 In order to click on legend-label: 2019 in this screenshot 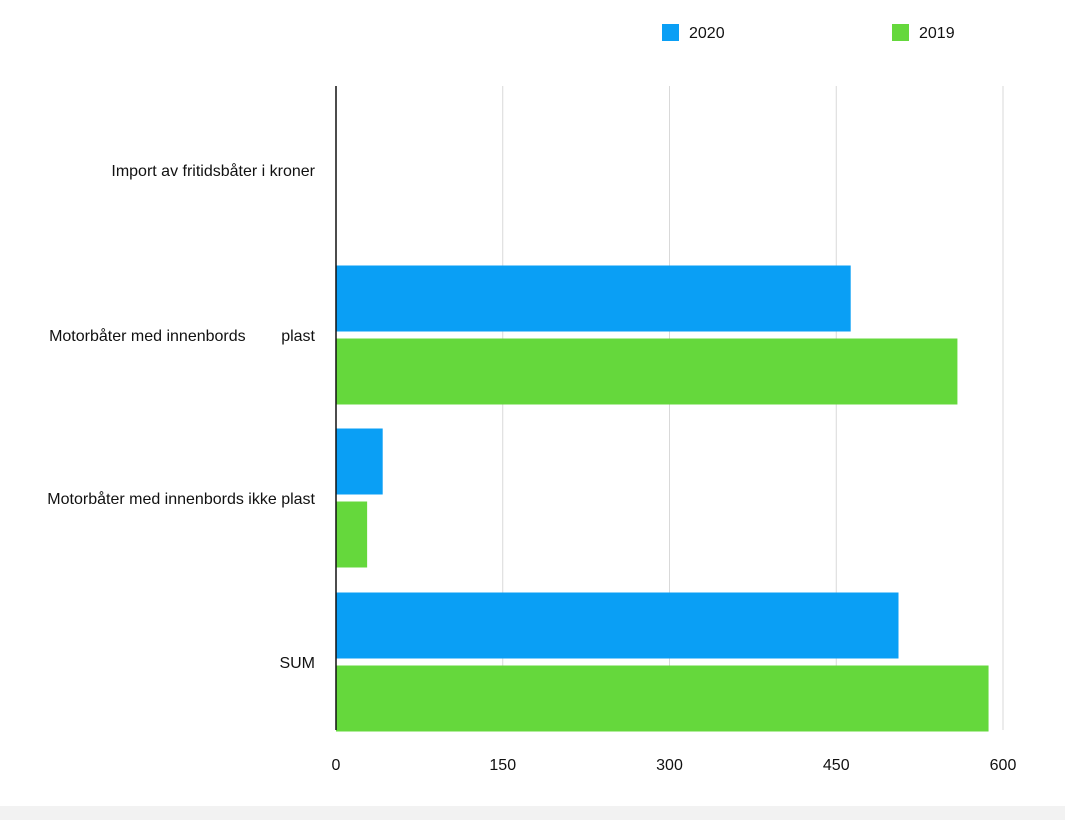, I will do `click(937, 33)`.